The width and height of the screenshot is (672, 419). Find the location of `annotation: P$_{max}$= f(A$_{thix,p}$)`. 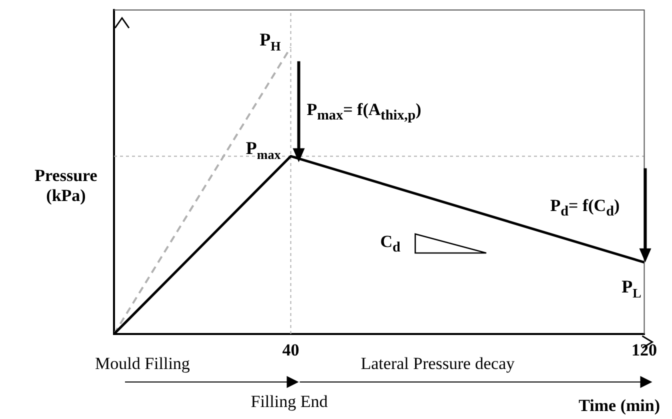

annotation: P$_{max}$= f(A$_{thix,p}$) is located at coordinates (364, 112).